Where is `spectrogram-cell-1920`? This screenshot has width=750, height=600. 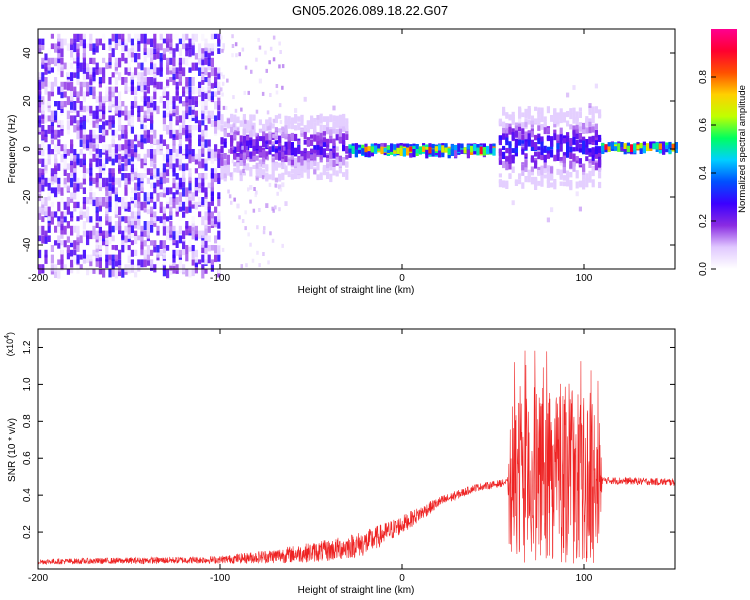
spectrogram-cell-1920 is located at coordinates (292, 137).